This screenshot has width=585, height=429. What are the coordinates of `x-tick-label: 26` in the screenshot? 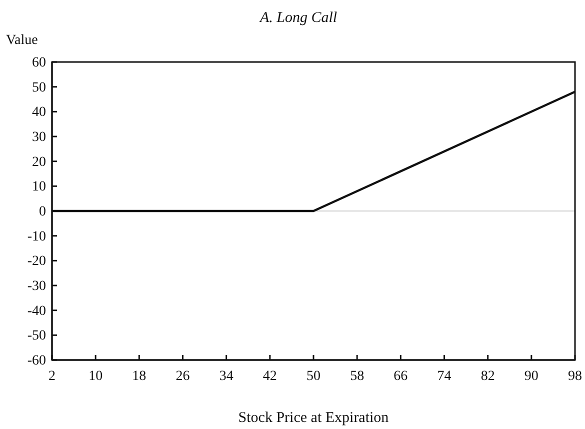 It's located at (183, 376).